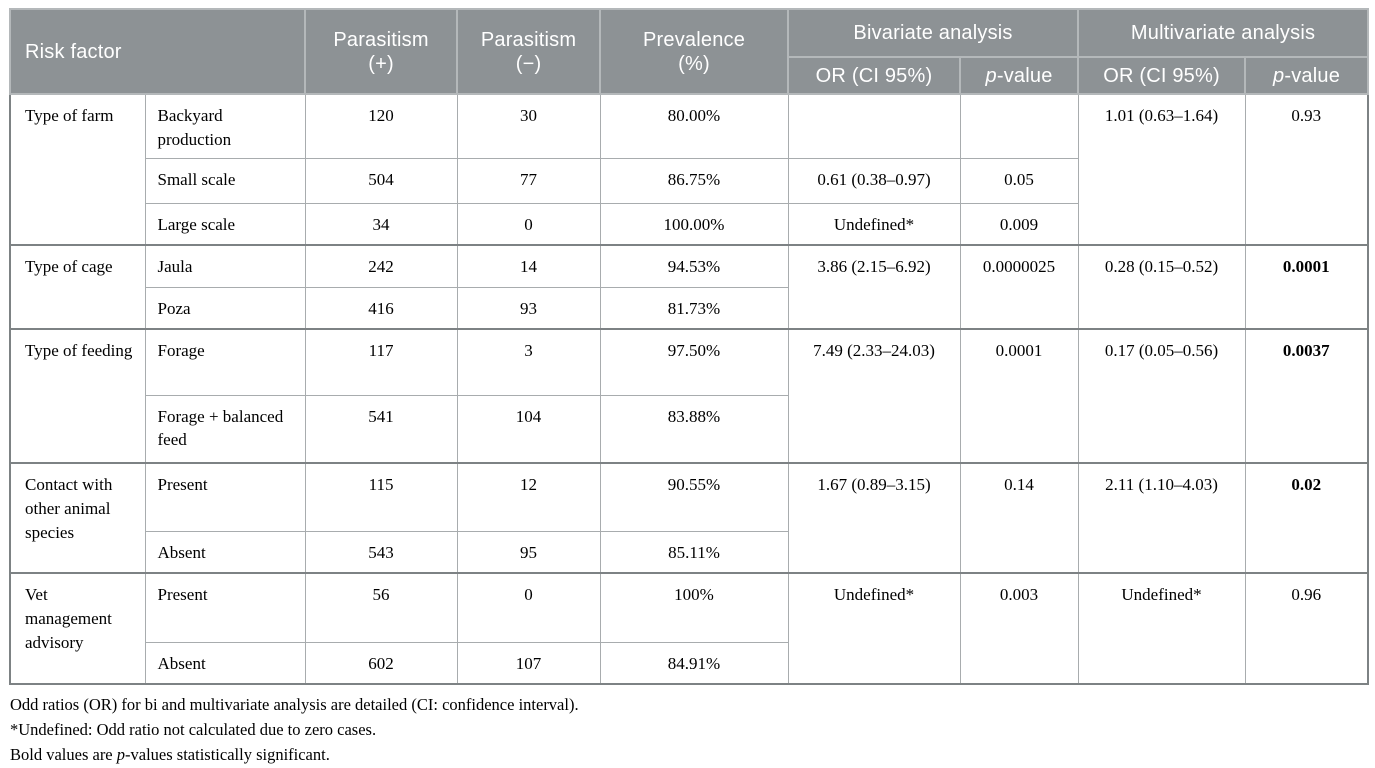 This screenshot has height=768, width=1375. Describe the element at coordinates (694, 552) in the screenshot. I see `cell-prevalence: 85.11%` at that location.